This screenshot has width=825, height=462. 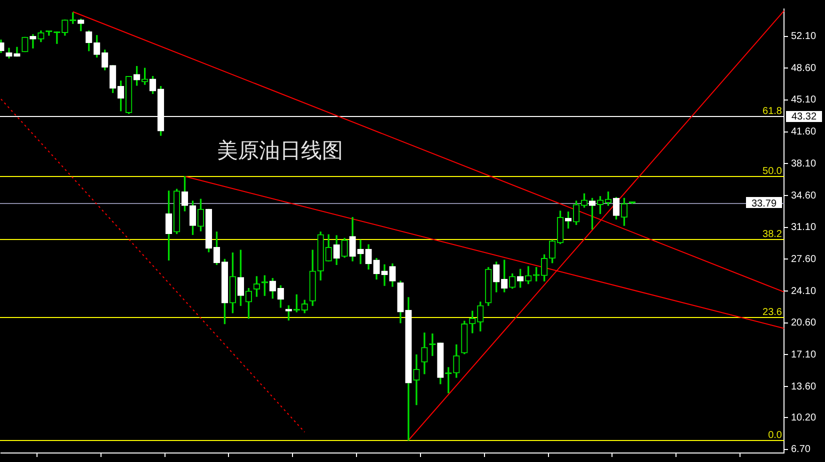 What do you see at coordinates (803, 323) in the screenshot?
I see `y-tick-label: 20.60` at bounding box center [803, 323].